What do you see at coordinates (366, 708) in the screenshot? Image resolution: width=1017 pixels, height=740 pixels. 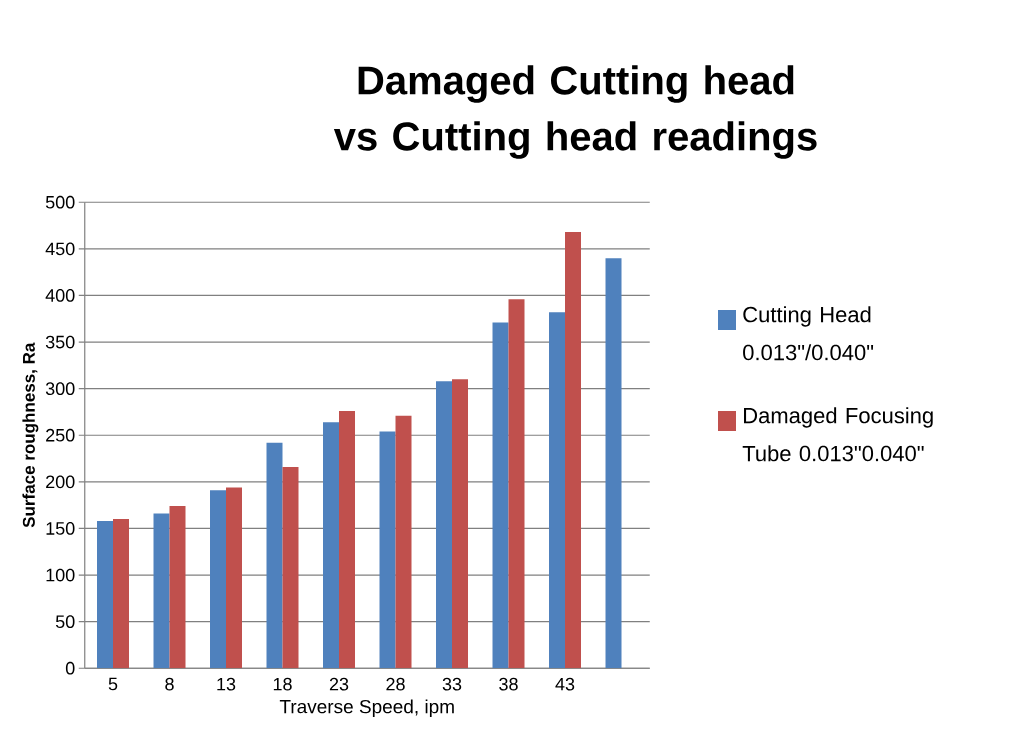 I see `x-axis-title: Traverse Speed, ipm` at bounding box center [366, 708].